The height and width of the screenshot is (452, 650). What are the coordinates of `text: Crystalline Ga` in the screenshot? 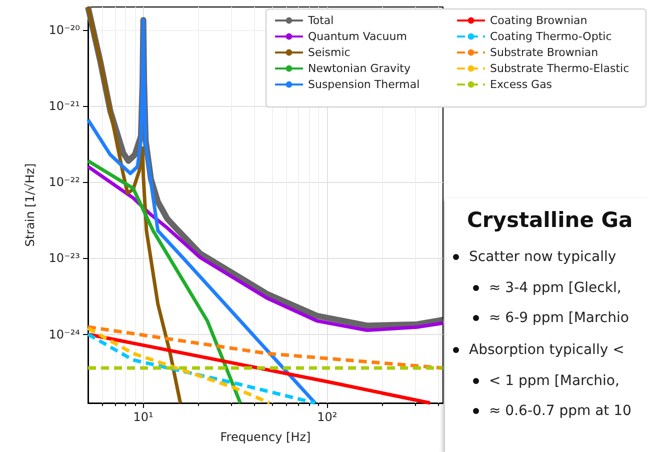 It's located at (550, 220).